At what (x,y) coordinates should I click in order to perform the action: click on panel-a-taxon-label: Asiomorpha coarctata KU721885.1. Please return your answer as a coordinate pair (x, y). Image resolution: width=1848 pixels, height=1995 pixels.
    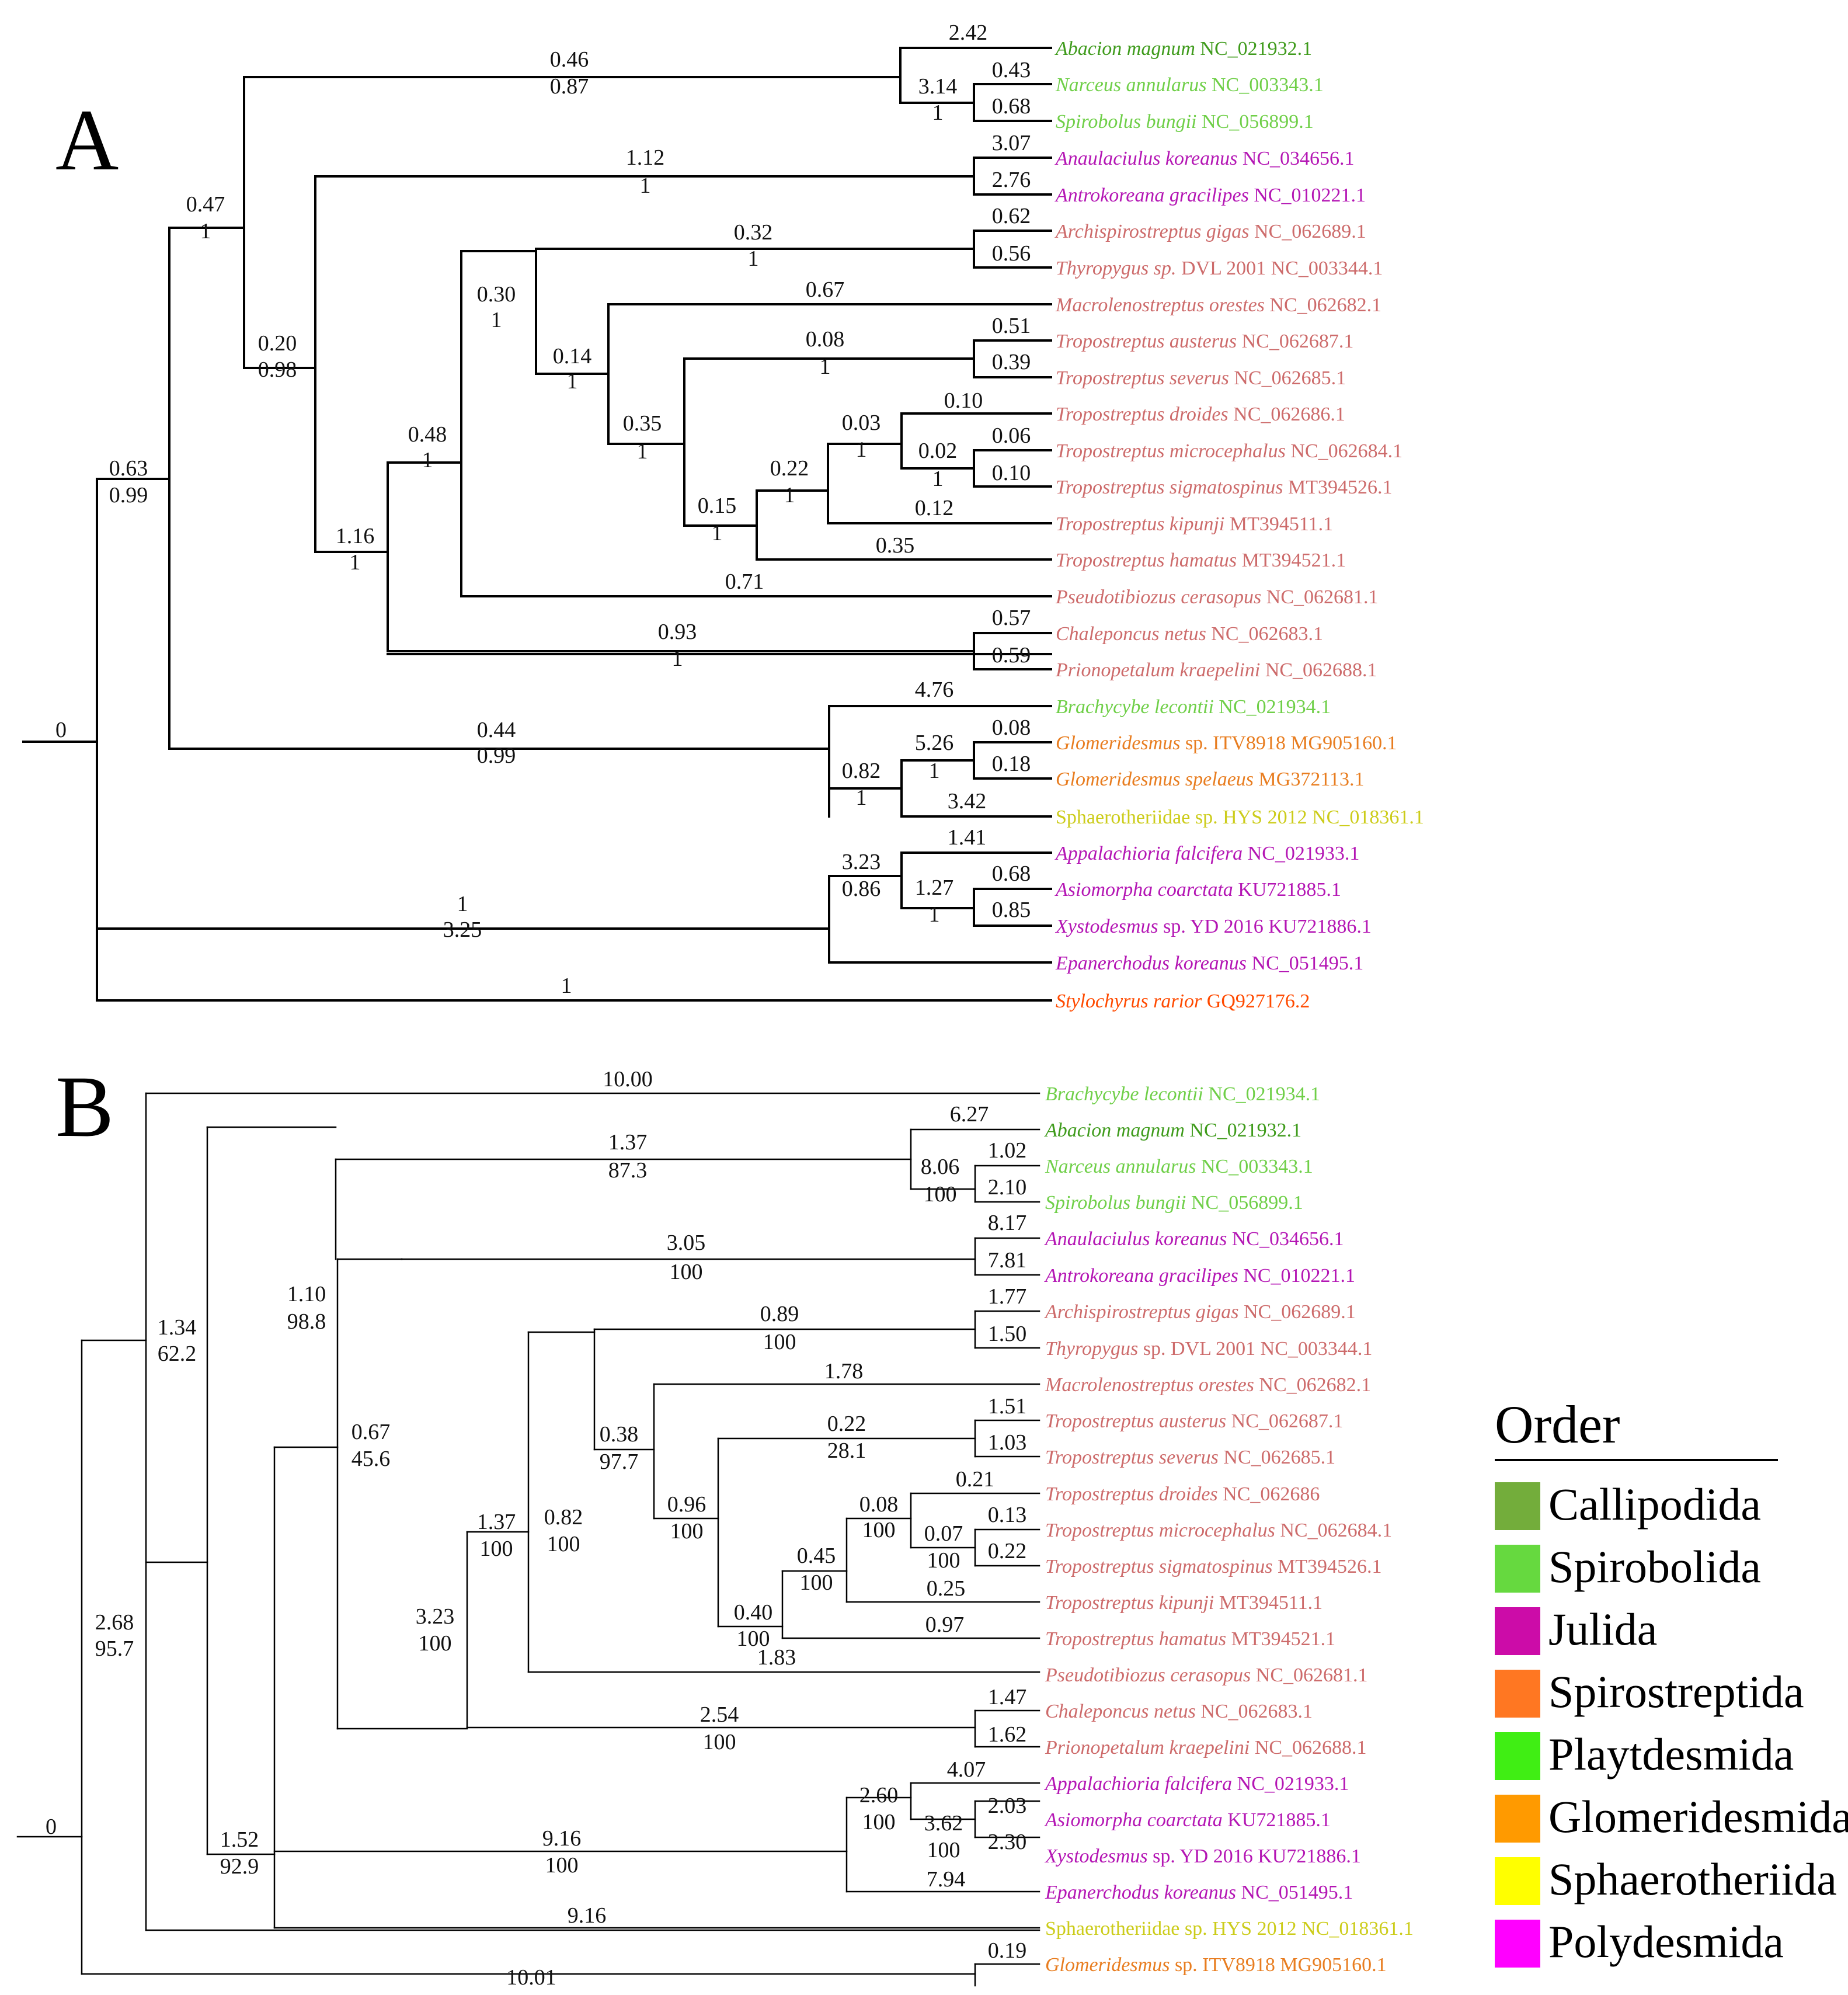
    Looking at the image, I should click on (1197, 890).